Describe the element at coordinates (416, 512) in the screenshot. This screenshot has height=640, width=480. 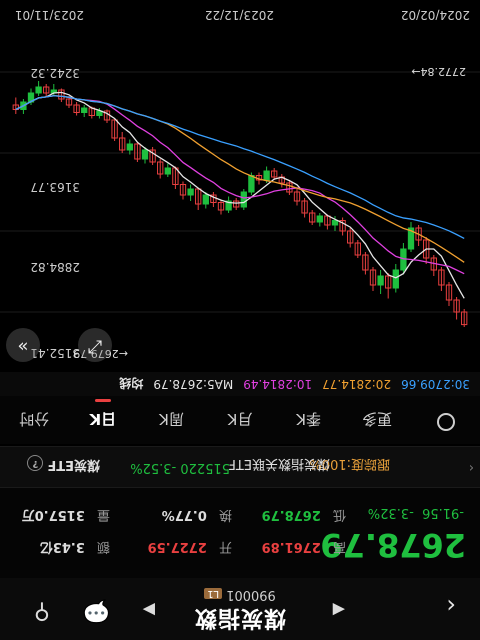
I see `price-change: -91.56 -3.32%` at that location.